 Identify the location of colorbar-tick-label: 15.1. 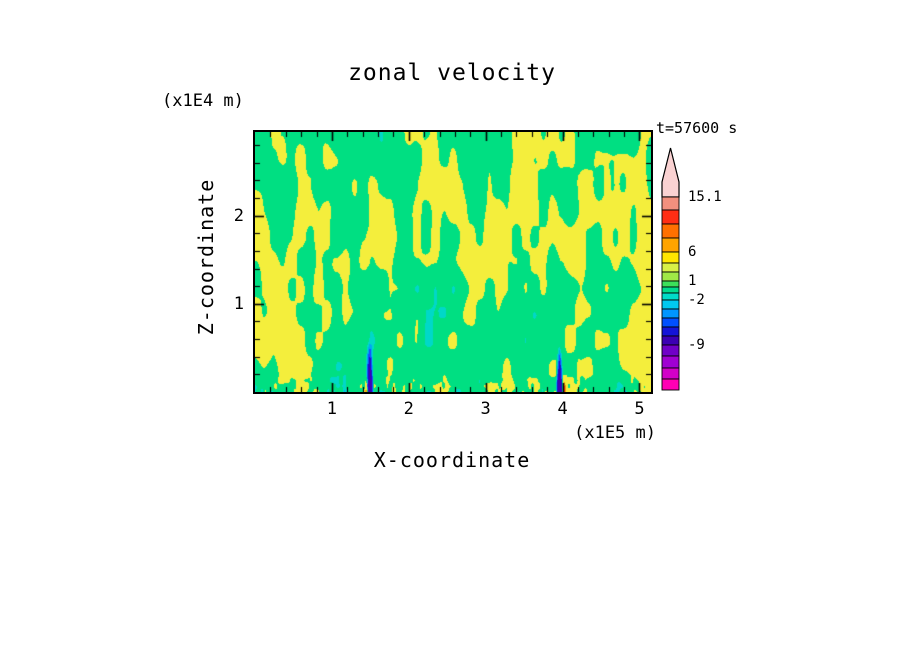
(705, 197).